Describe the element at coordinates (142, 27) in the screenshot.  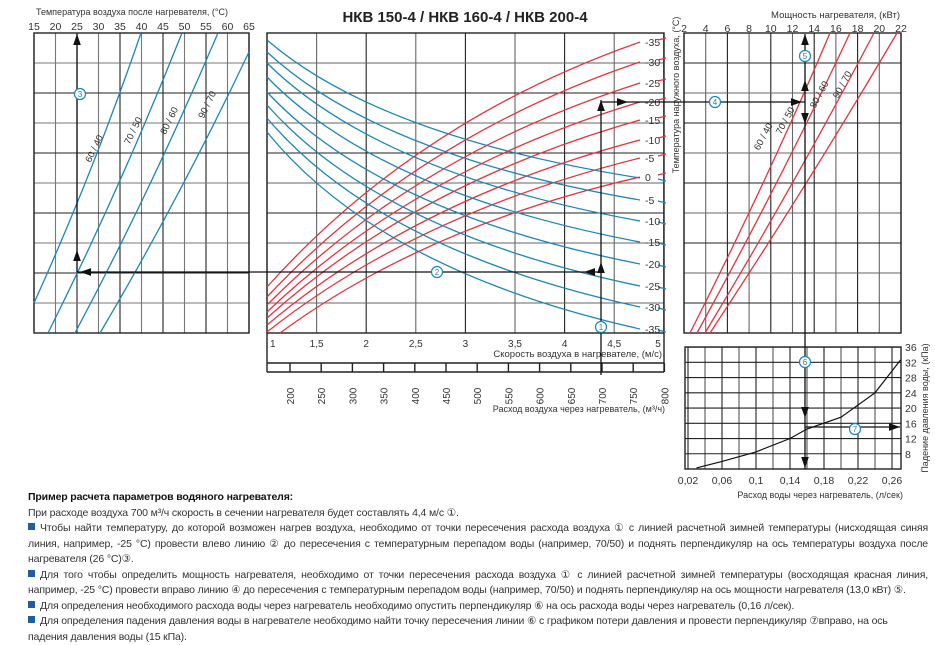
I see `x-tick-label: 40` at that location.